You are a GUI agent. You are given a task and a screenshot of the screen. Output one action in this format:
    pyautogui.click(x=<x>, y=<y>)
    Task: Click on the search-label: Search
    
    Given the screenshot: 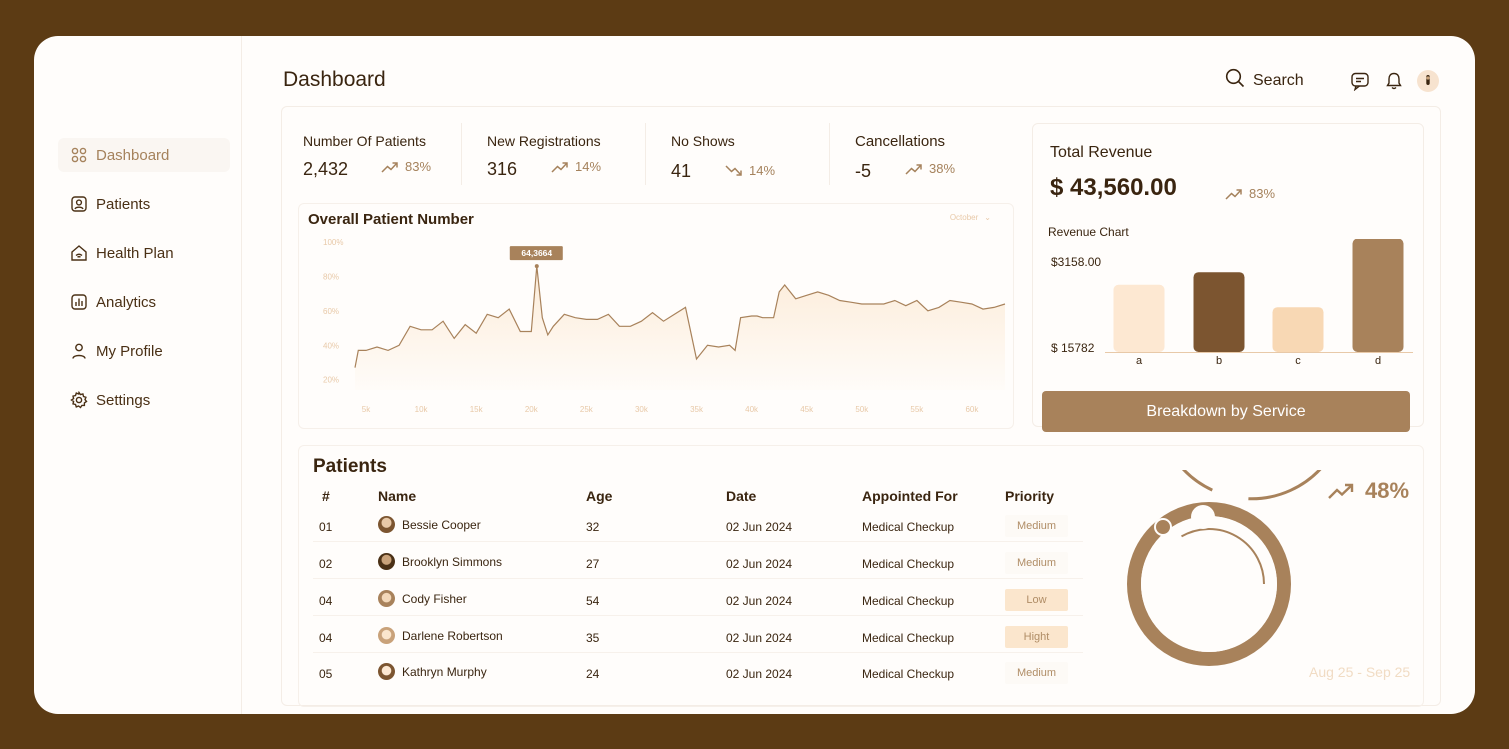 What is the action you would take?
    pyautogui.click(x=1278, y=80)
    